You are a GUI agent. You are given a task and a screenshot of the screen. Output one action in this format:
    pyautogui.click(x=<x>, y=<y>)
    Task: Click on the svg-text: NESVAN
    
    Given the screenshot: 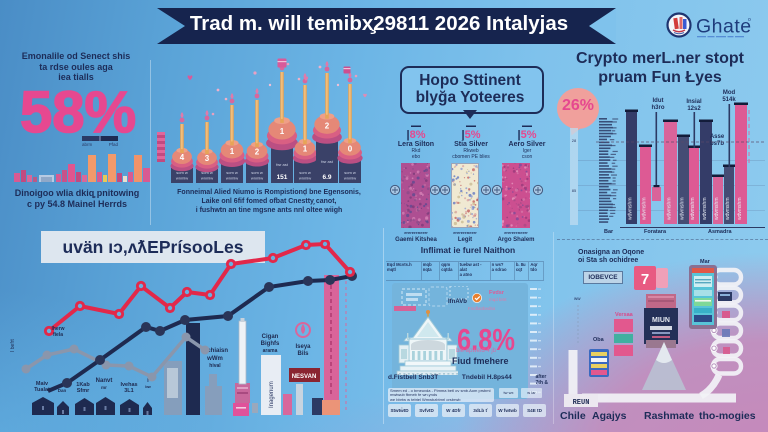 What is the action you would take?
    pyautogui.click(x=304, y=377)
    